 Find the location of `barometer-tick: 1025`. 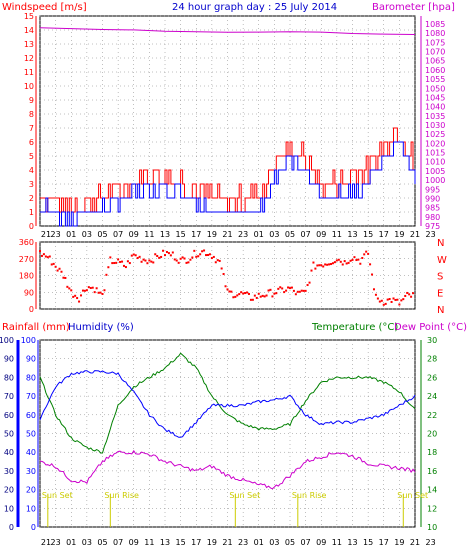

barometer-tick: 1025 is located at coordinates (435, 134).